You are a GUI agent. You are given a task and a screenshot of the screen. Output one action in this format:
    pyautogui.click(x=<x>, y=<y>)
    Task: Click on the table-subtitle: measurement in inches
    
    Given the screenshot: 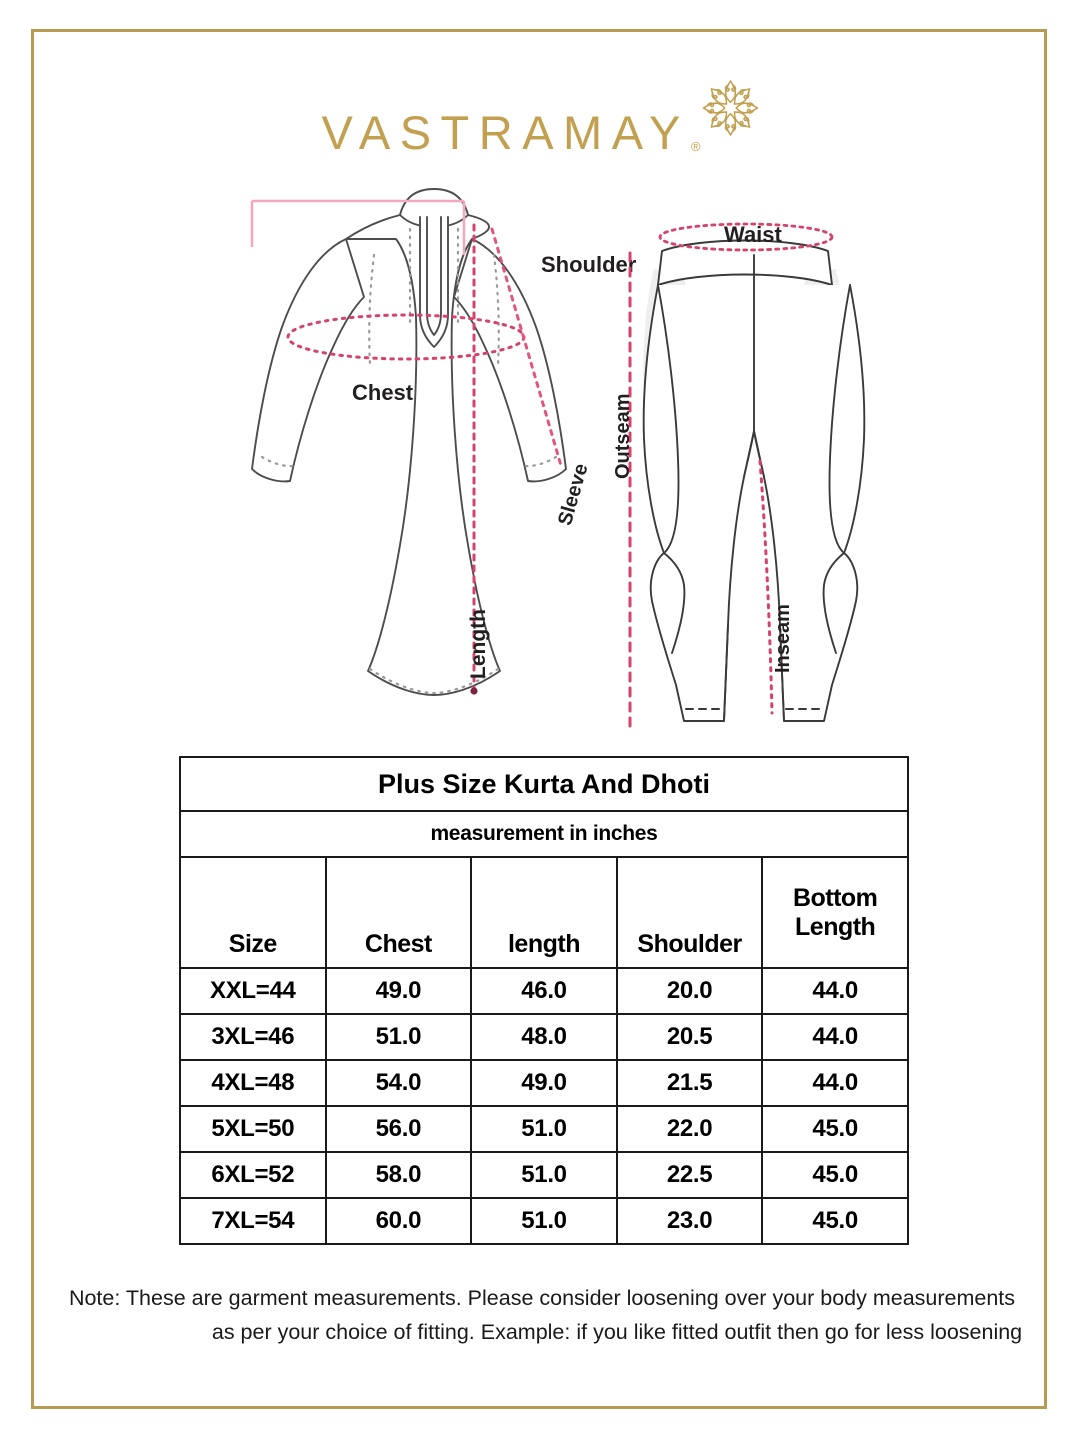 What is the action you would take?
    pyautogui.click(x=544, y=834)
    